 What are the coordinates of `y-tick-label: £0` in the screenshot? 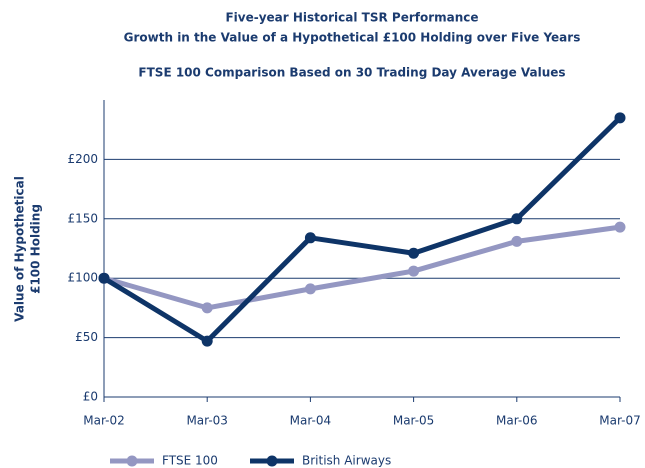 It's located at (90, 397).